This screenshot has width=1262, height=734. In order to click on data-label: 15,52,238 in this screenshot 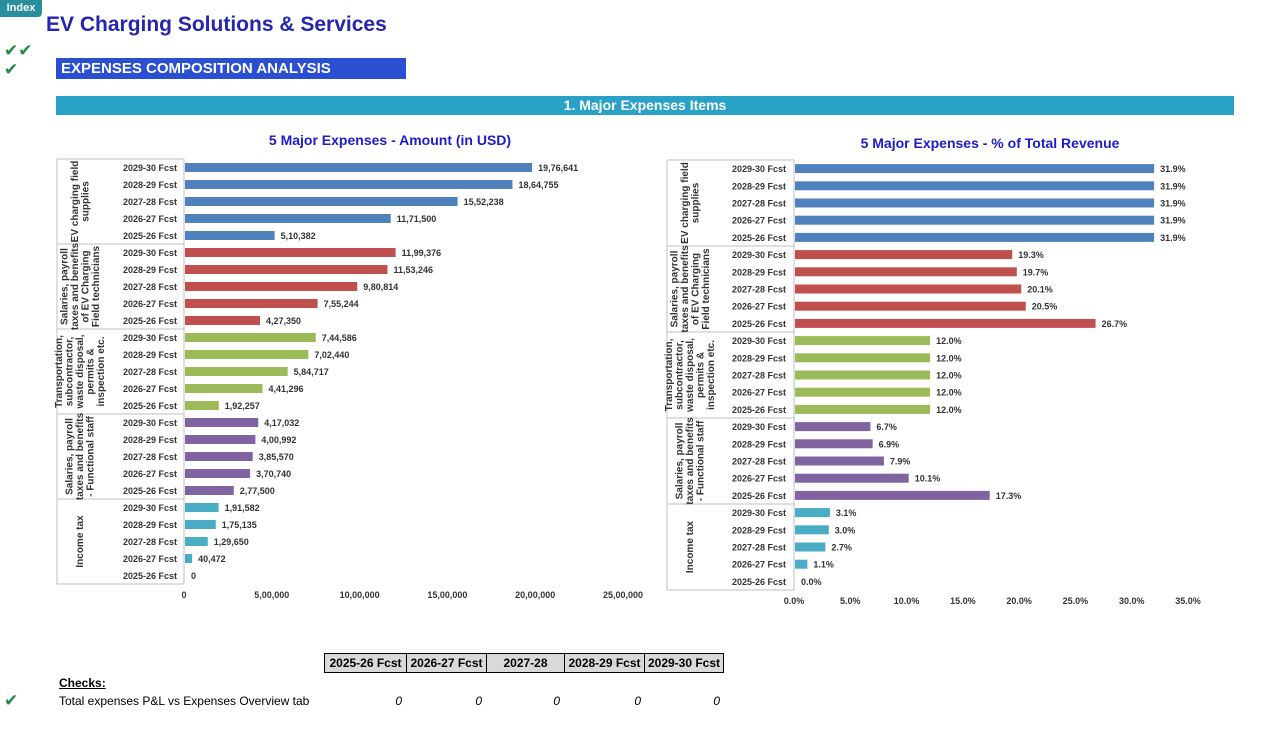, I will do `click(484, 202)`.